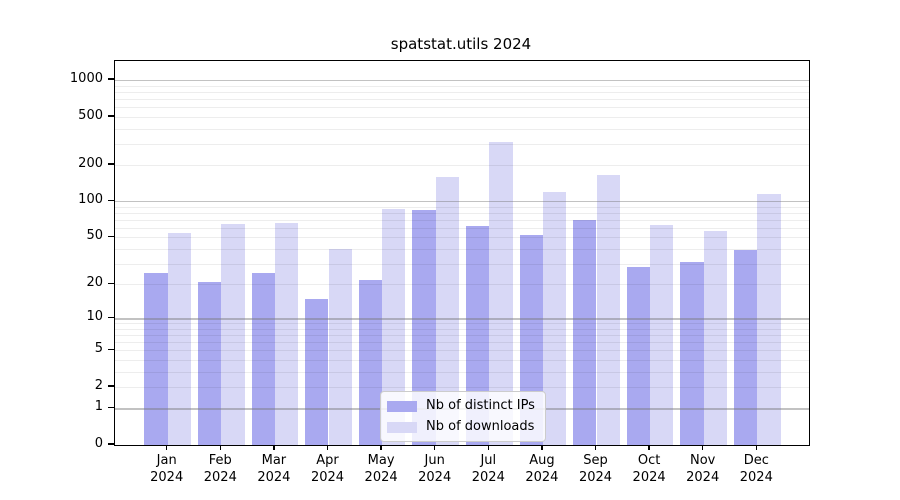 The height and width of the screenshot is (500, 900). Describe the element at coordinates (94, 317) in the screenshot. I see `y-axis-tick-label: 10` at that location.